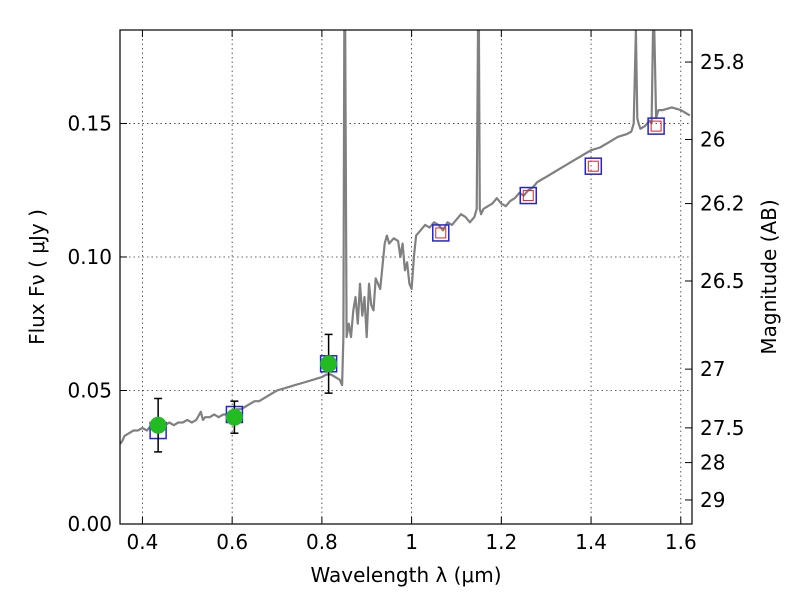 The height and width of the screenshot is (600, 800). What do you see at coordinates (769, 276) in the screenshot?
I see `y2-axis-title: Magnitude (AB)` at bounding box center [769, 276].